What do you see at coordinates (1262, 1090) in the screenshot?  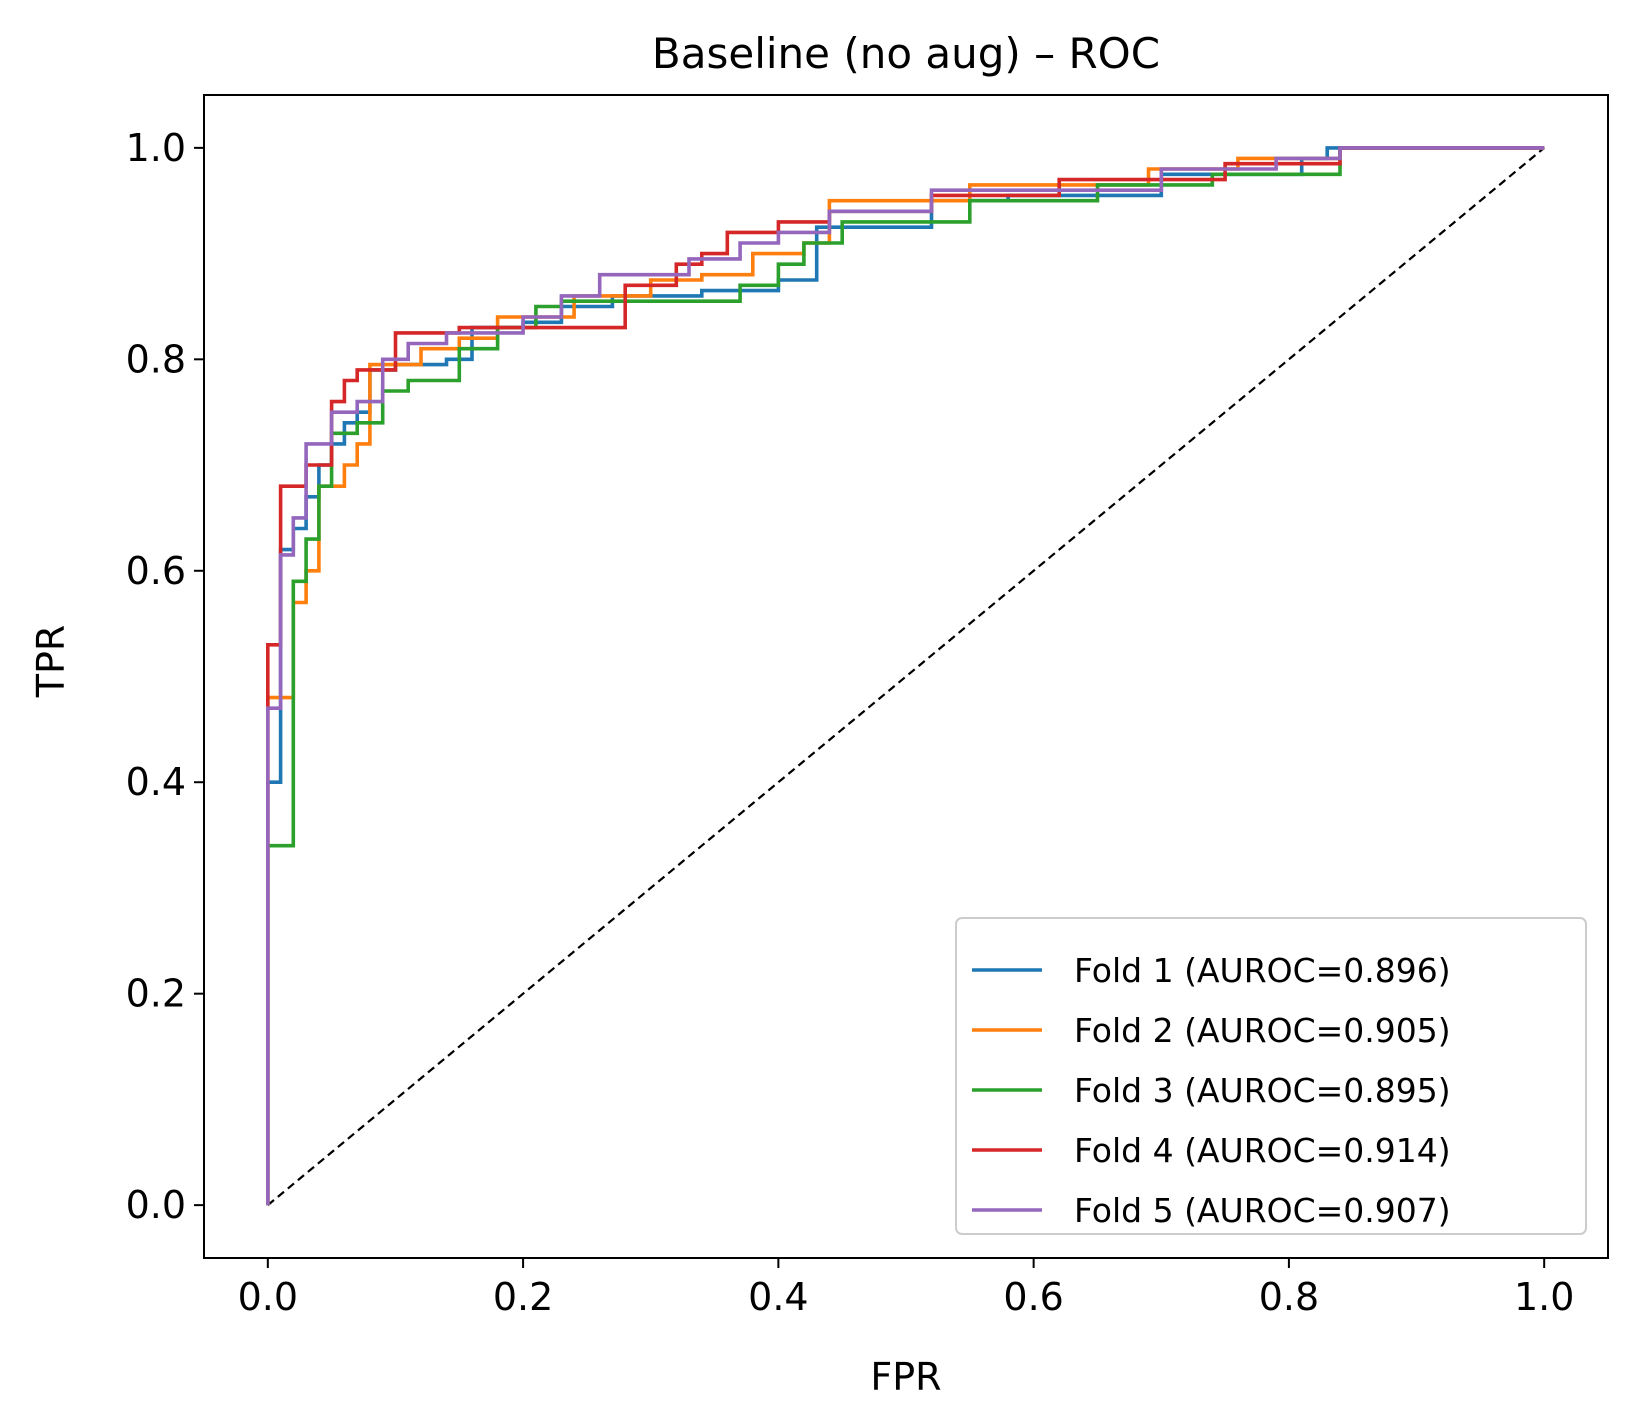 I see `legend-label-fold-3: Fold 3 (AUROC=0.895)` at bounding box center [1262, 1090].